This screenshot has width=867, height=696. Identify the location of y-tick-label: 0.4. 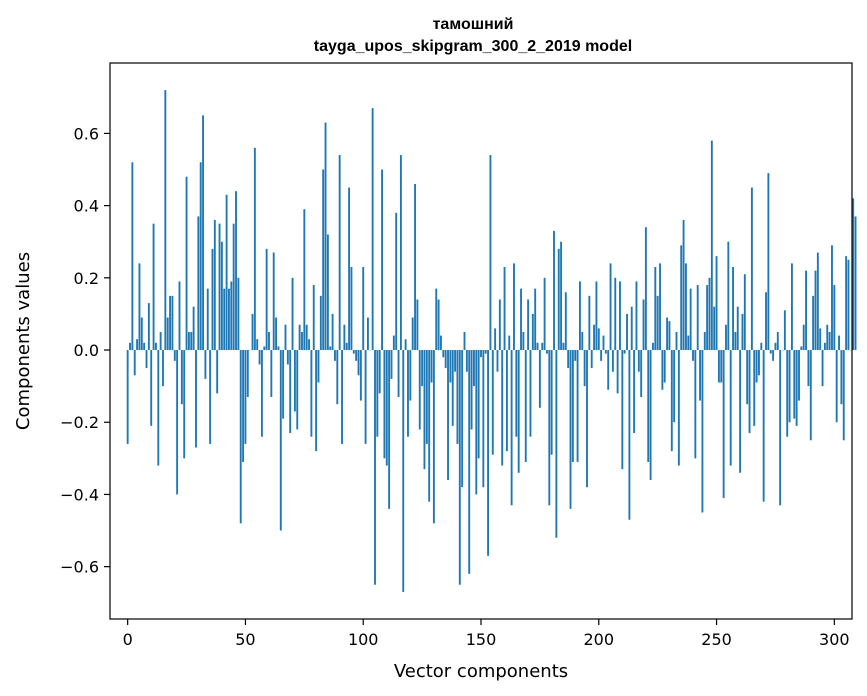
(86, 206).